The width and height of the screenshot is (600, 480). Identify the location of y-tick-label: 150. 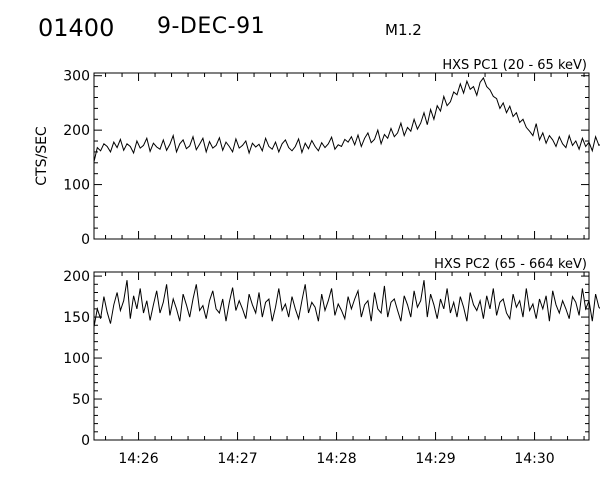
(76, 318).